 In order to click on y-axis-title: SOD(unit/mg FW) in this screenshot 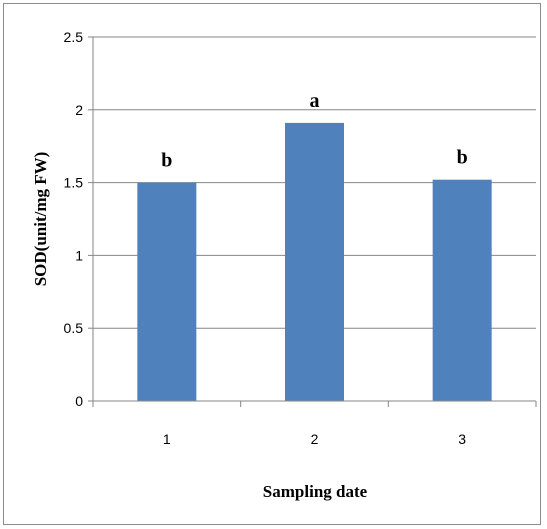, I will do `click(40, 219)`.